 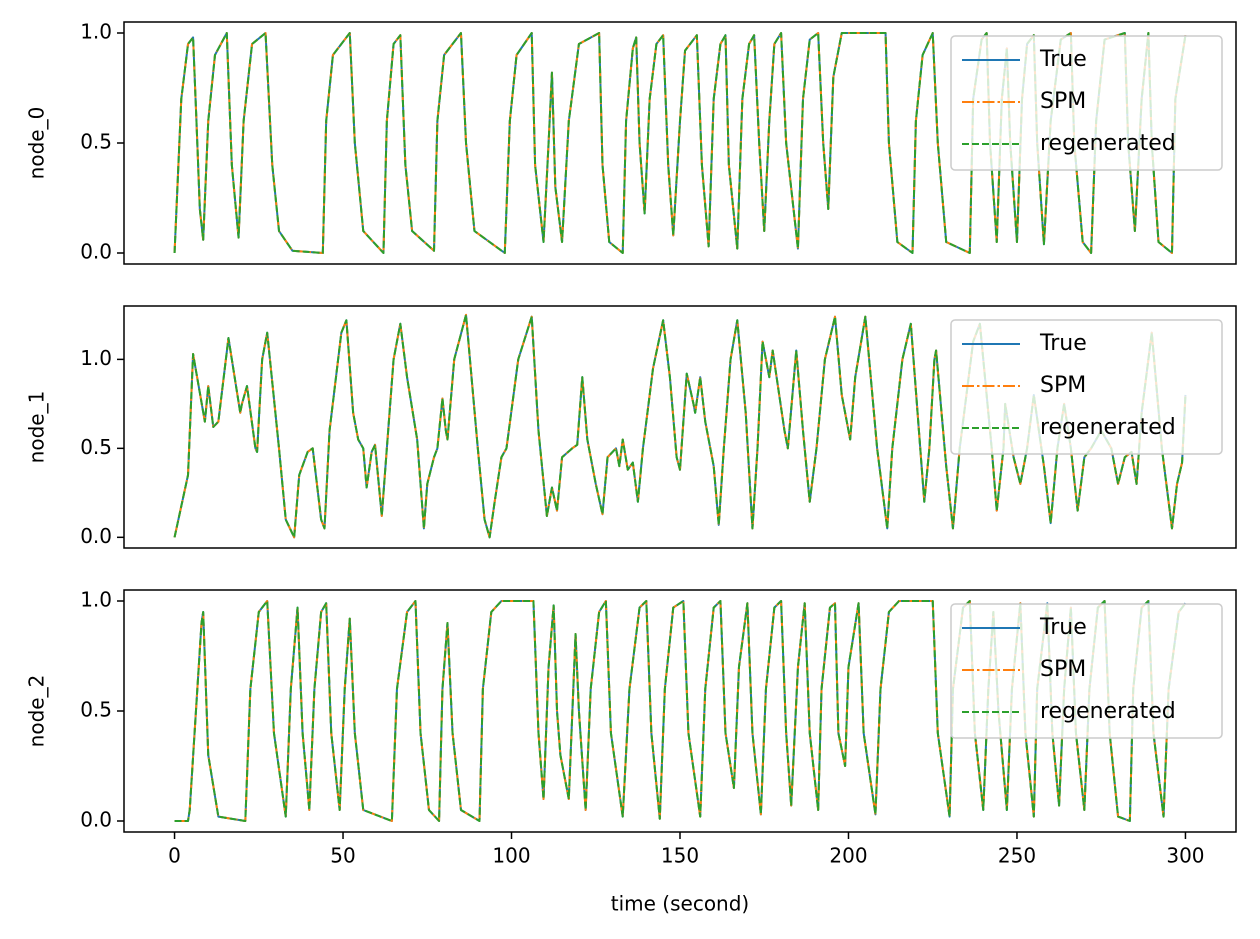 What do you see at coordinates (37, 427) in the screenshot?
I see `y-axis-label: node_1` at bounding box center [37, 427].